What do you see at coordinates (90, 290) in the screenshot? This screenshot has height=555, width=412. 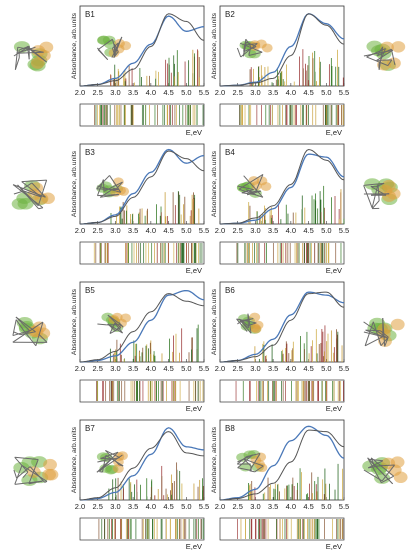 I see `panel-label: B5` at bounding box center [90, 290].